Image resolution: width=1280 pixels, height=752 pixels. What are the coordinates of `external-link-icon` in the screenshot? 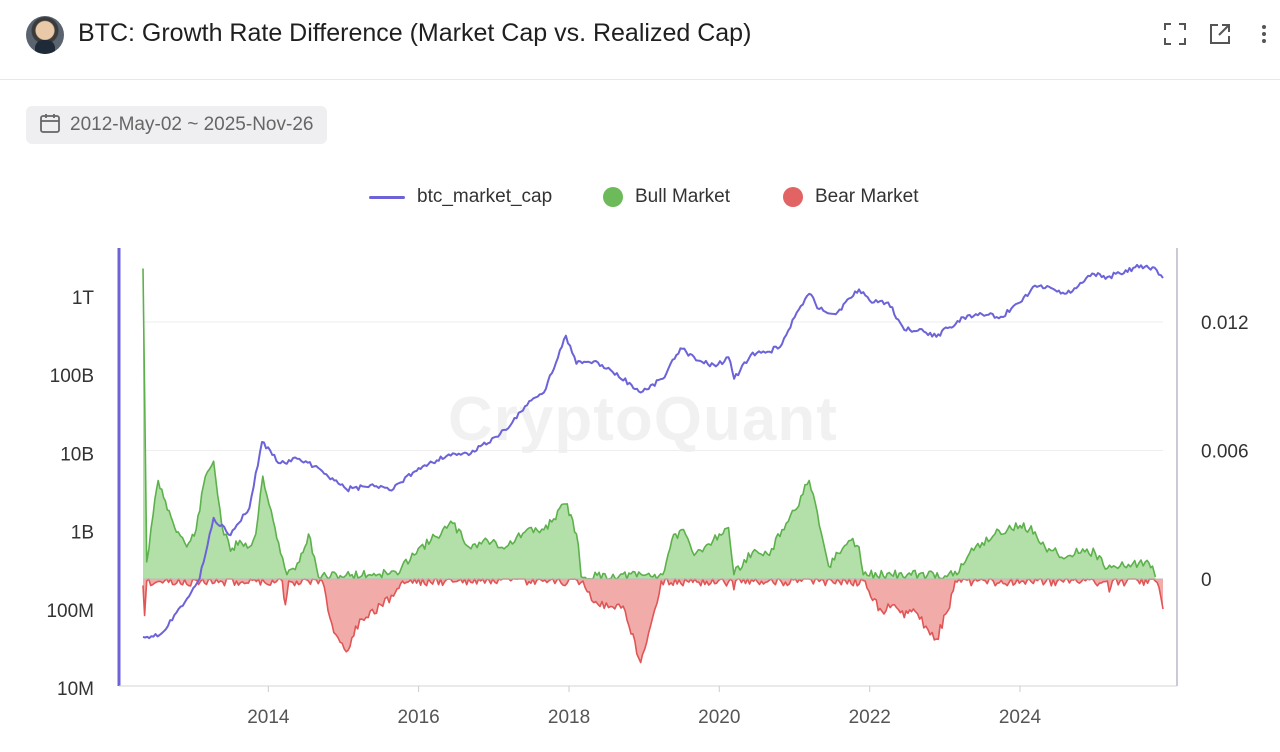 It's located at (1220, 34).